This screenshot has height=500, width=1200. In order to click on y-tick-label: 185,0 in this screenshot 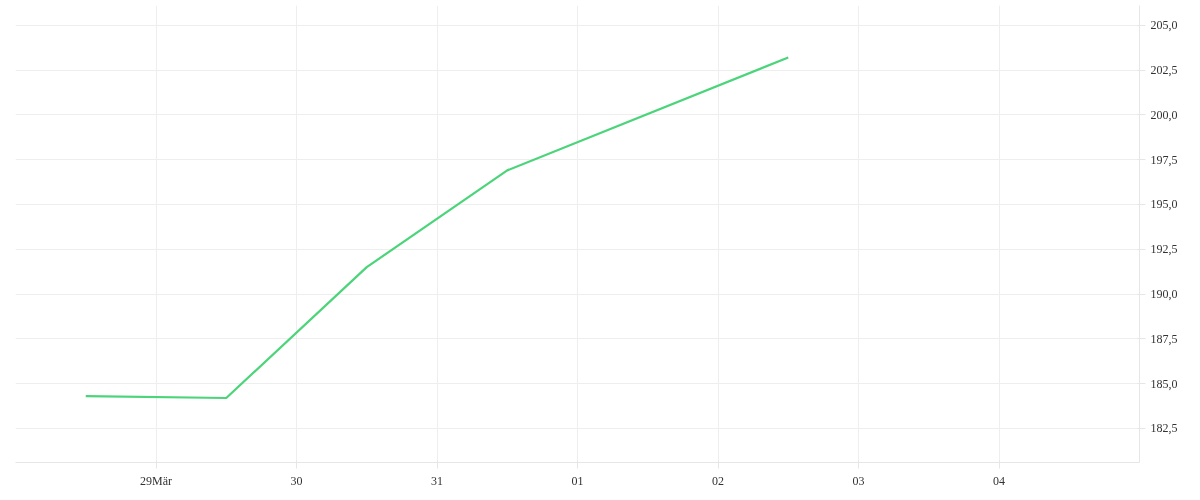, I will do `click(1164, 383)`.